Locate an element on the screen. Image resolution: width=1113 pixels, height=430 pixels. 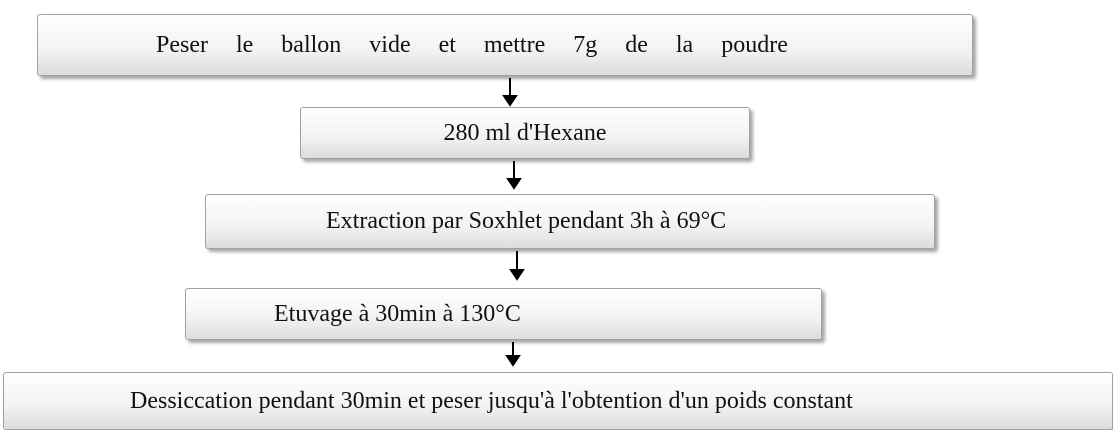
step-box: Etuvage à 30min à 130°C is located at coordinates (503, 314).